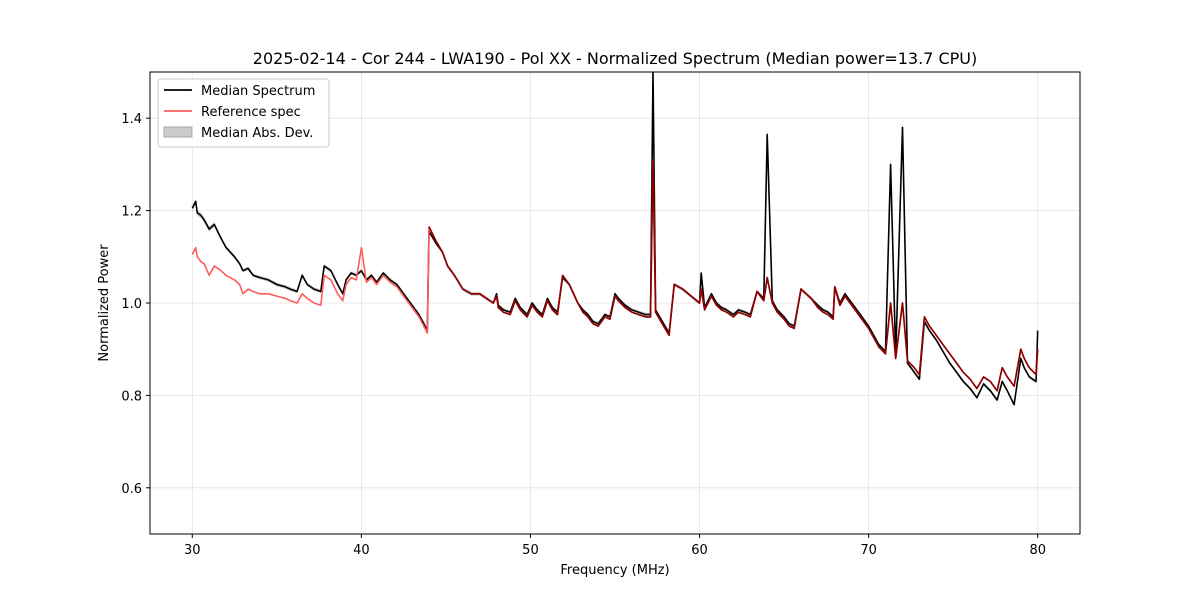  Describe the element at coordinates (131, 396) in the screenshot. I see `y-tick-label: 0.8` at that location.